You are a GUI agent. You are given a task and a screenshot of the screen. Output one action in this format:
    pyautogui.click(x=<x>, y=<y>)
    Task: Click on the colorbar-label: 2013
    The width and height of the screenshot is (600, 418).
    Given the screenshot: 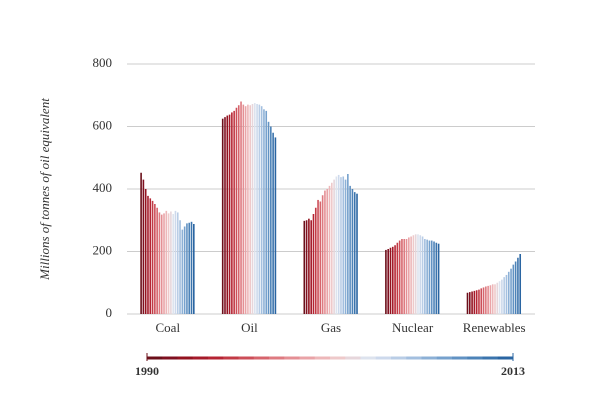 What is the action you would take?
    pyautogui.click(x=513, y=371)
    